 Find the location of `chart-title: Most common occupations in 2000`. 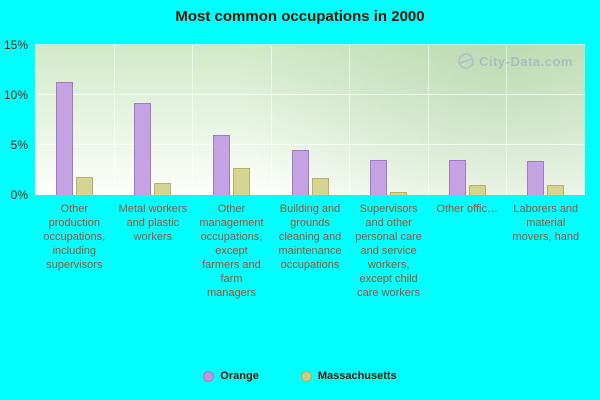

chart-title: Most common occupations in 2000 is located at coordinates (300, 16).